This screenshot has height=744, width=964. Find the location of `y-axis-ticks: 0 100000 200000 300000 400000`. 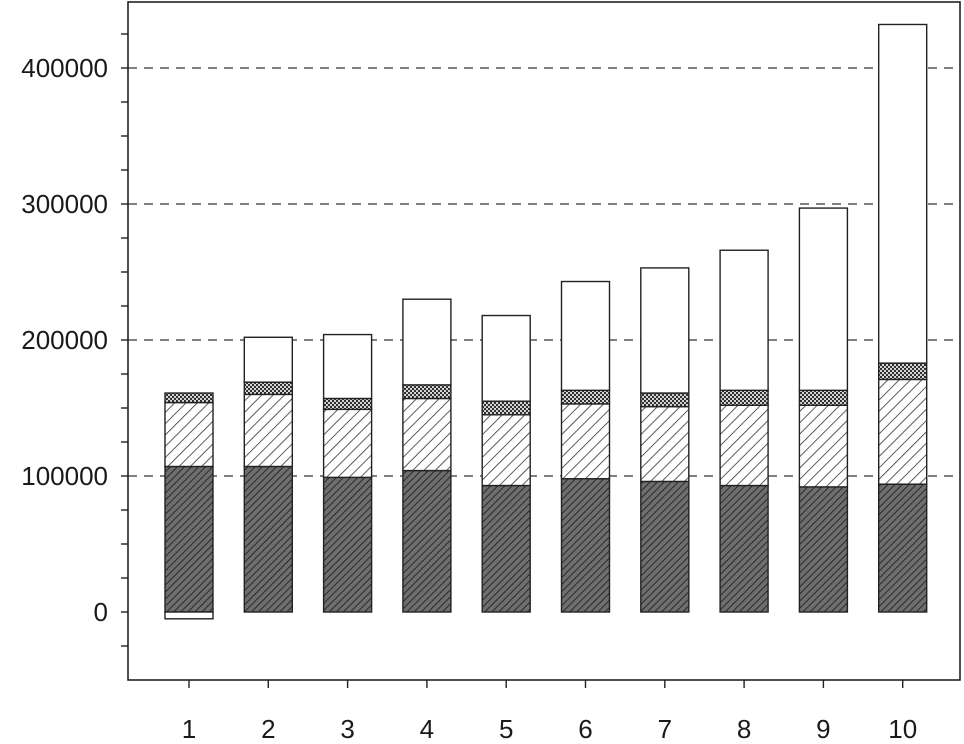

y-axis-ticks: 0 100000 200000 300000 400000 is located at coordinates (74, 340).